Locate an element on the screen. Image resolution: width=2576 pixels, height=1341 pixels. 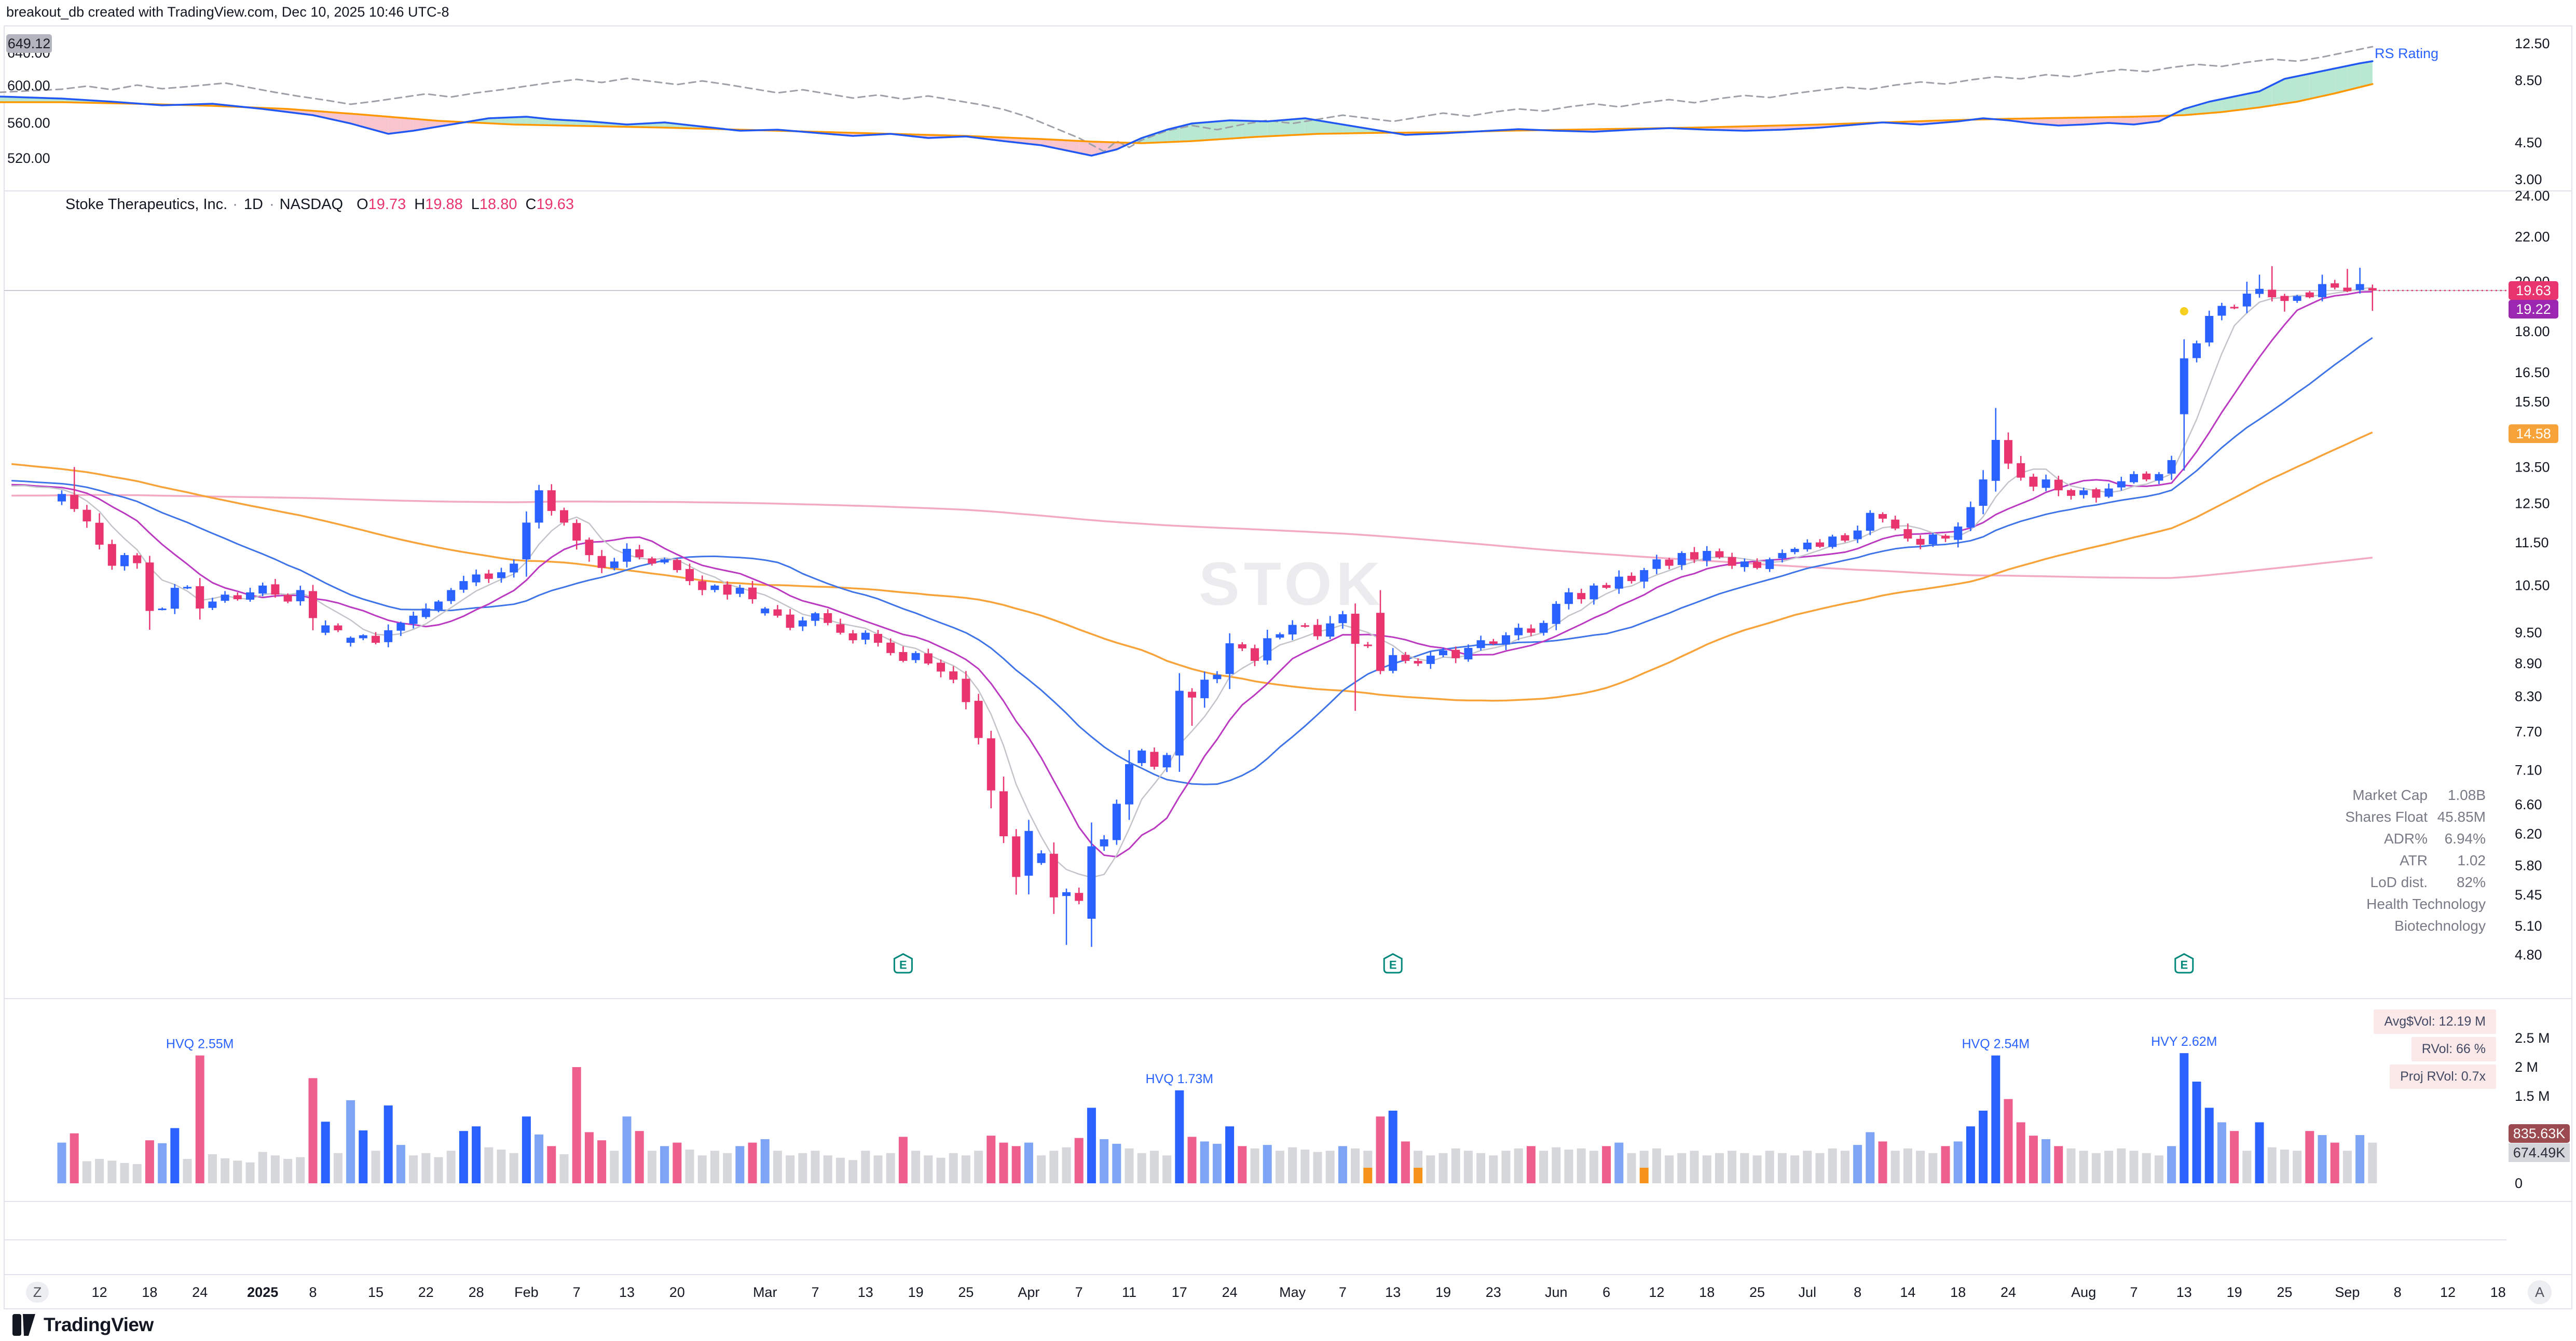
time-tick-label: 13 is located at coordinates (865, 1292).